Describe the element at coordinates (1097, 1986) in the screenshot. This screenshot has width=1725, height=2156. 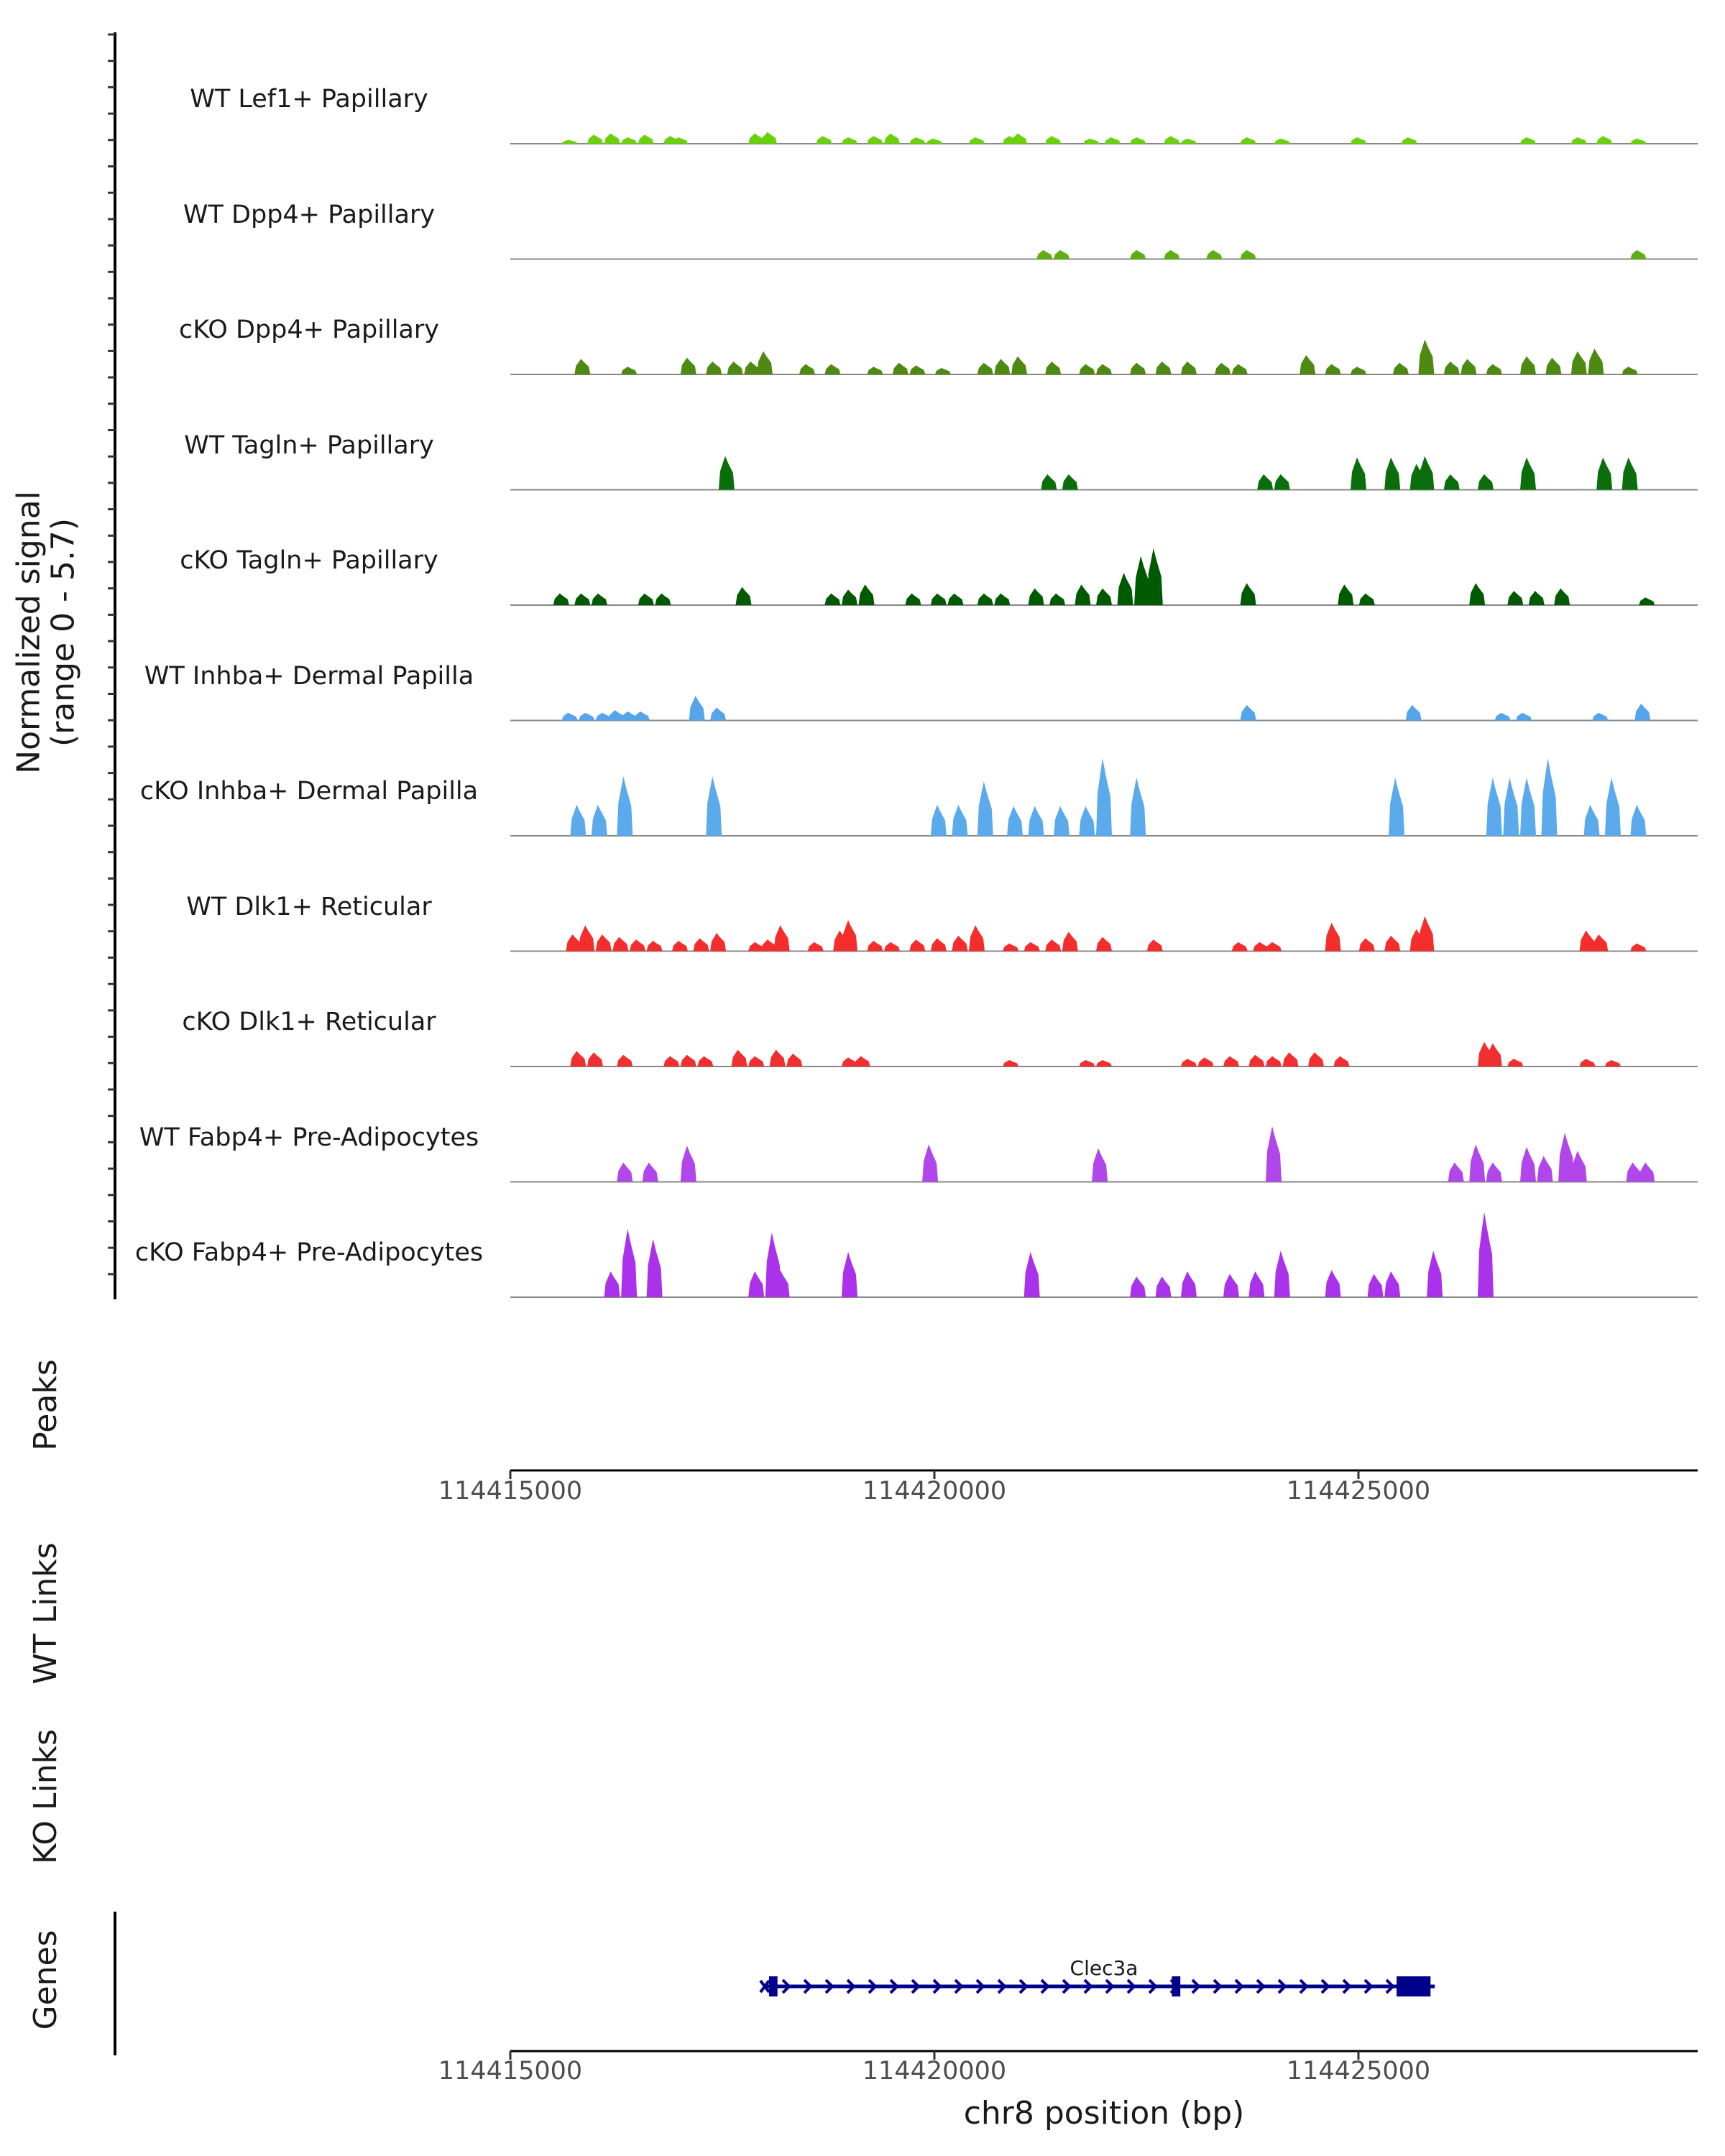
I see `gene-model` at that location.